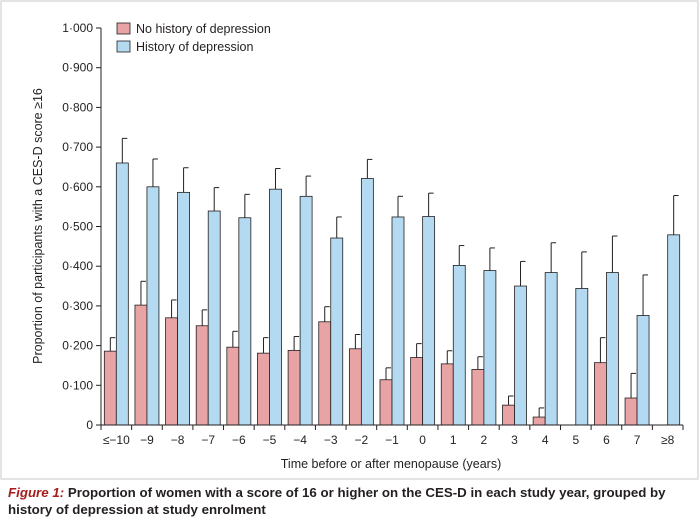 The height and width of the screenshot is (525, 700). Describe the element at coordinates (637, 440) in the screenshot. I see `x-tick-label: 7` at that location.